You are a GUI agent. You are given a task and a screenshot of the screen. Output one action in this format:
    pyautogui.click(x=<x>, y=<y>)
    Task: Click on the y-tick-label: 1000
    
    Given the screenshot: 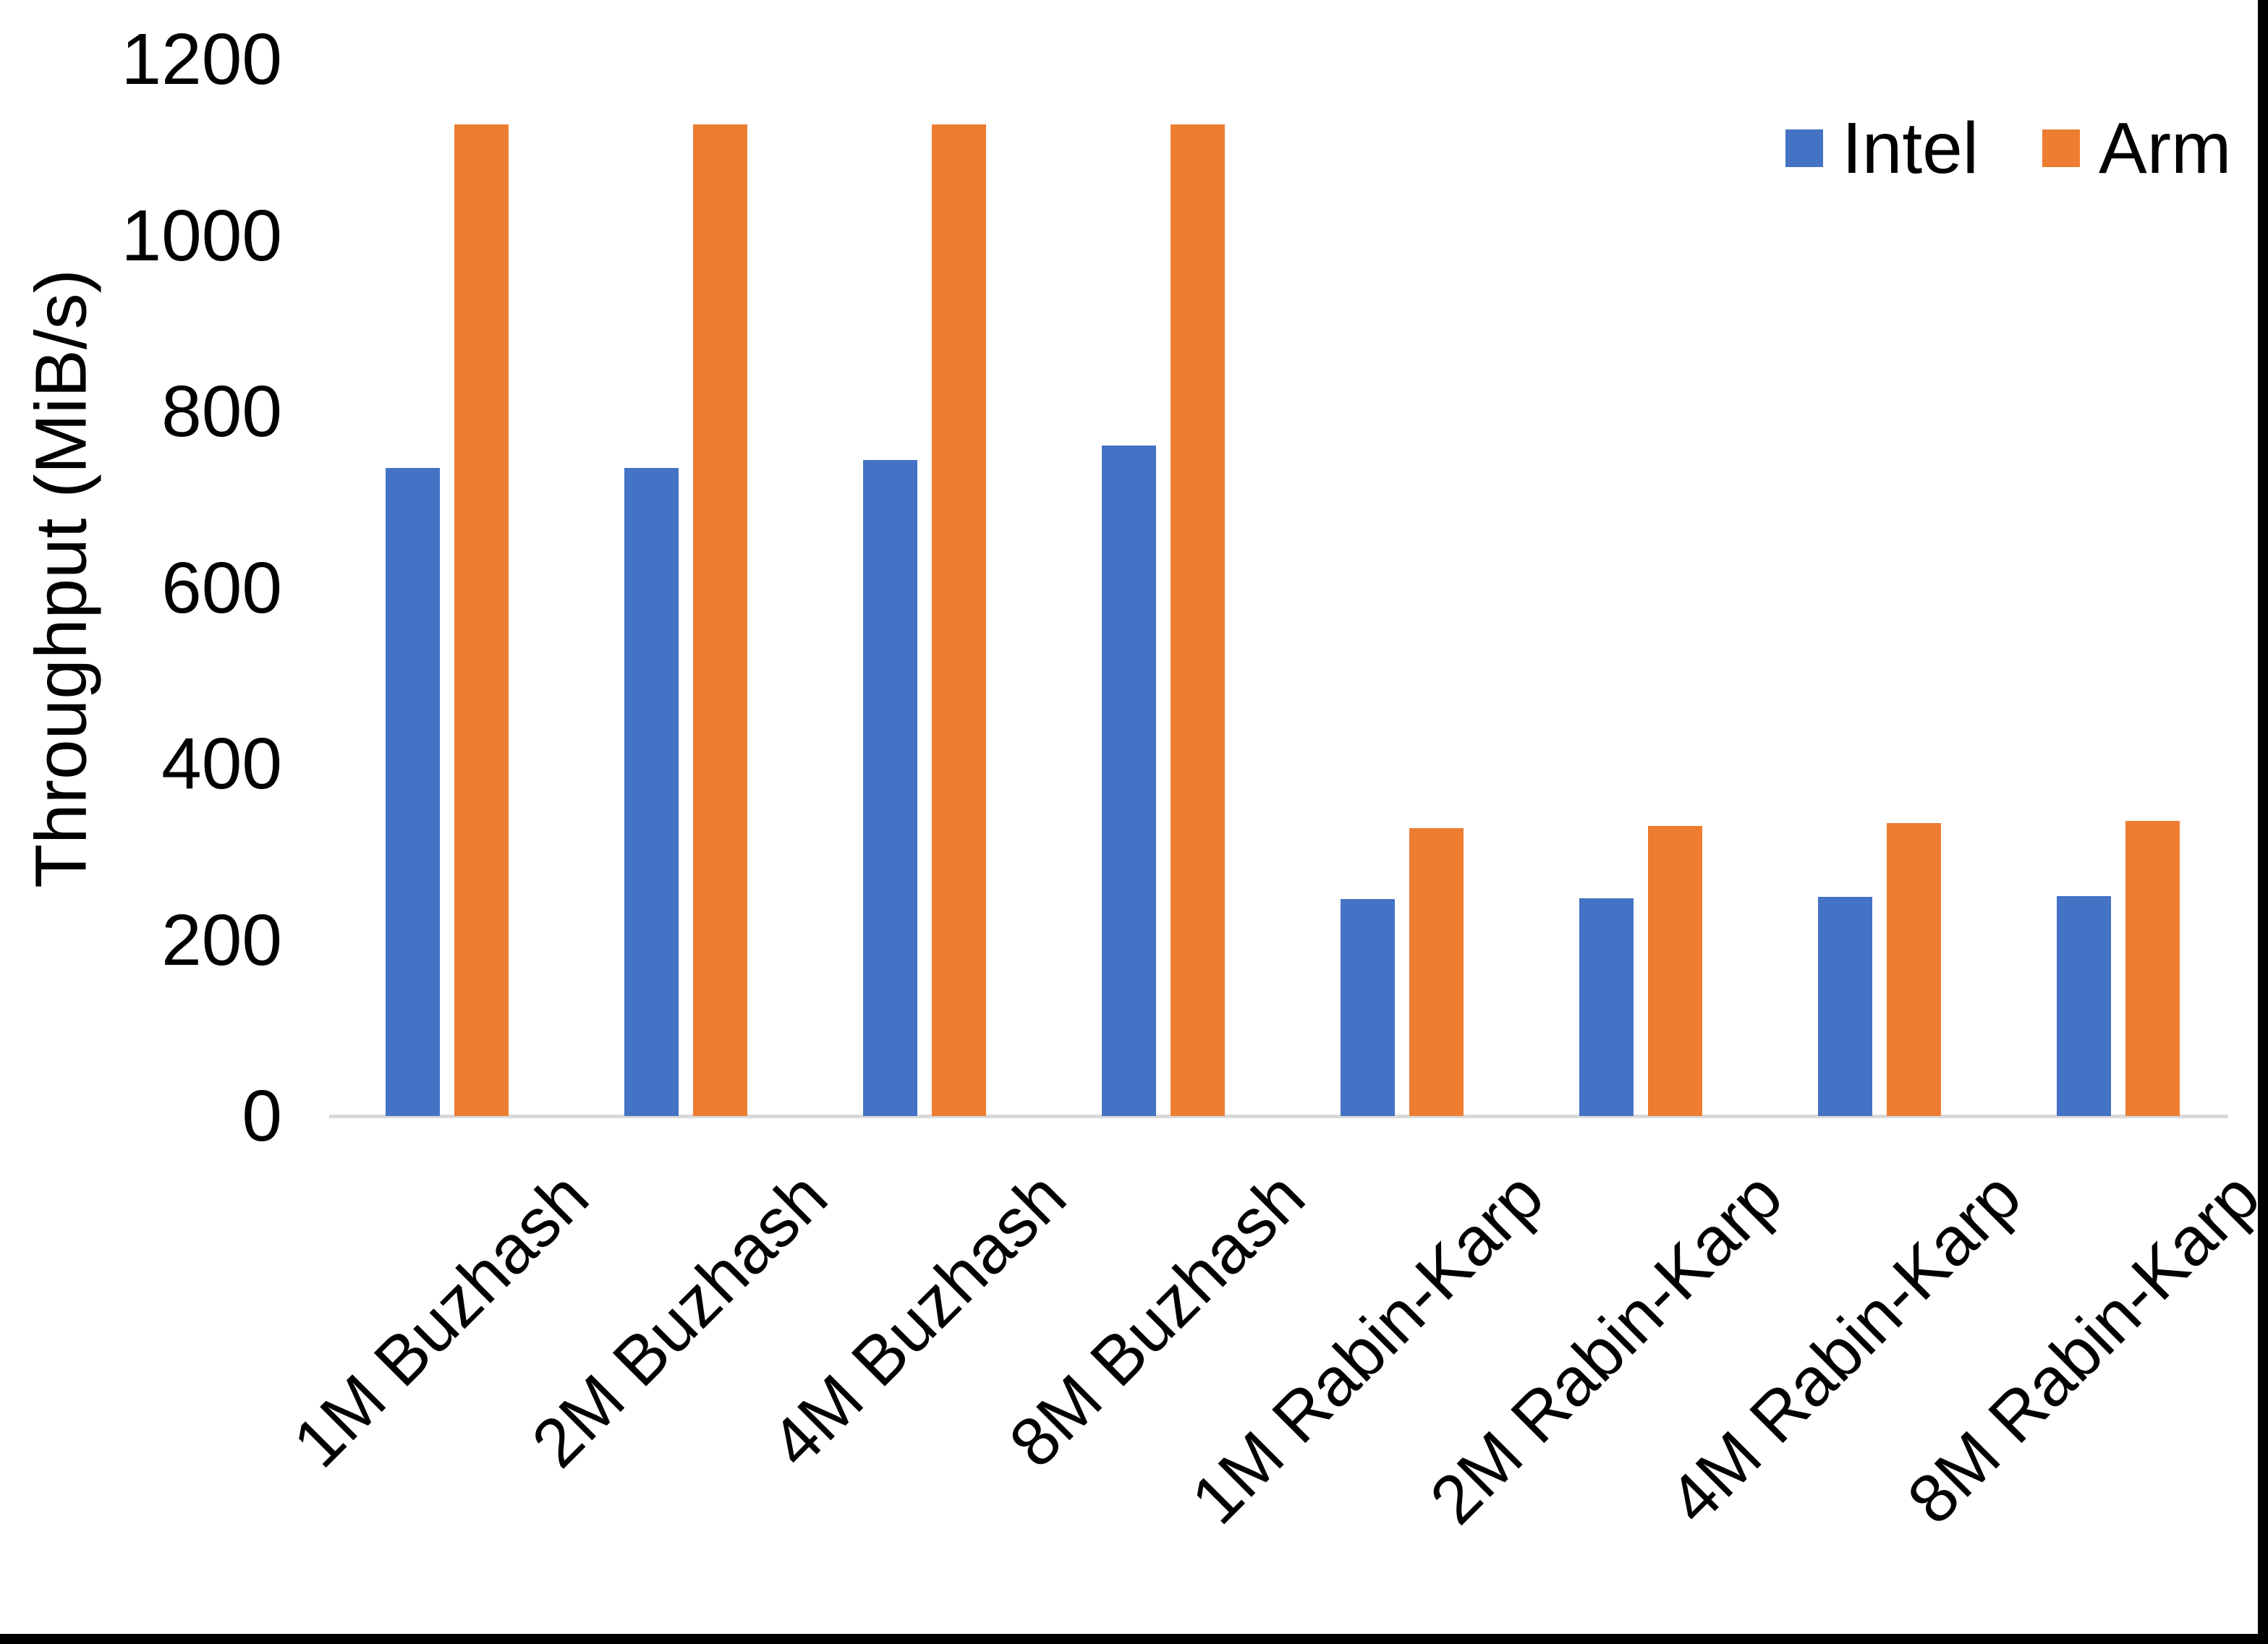 What is the action you would take?
    pyautogui.click(x=201, y=235)
    